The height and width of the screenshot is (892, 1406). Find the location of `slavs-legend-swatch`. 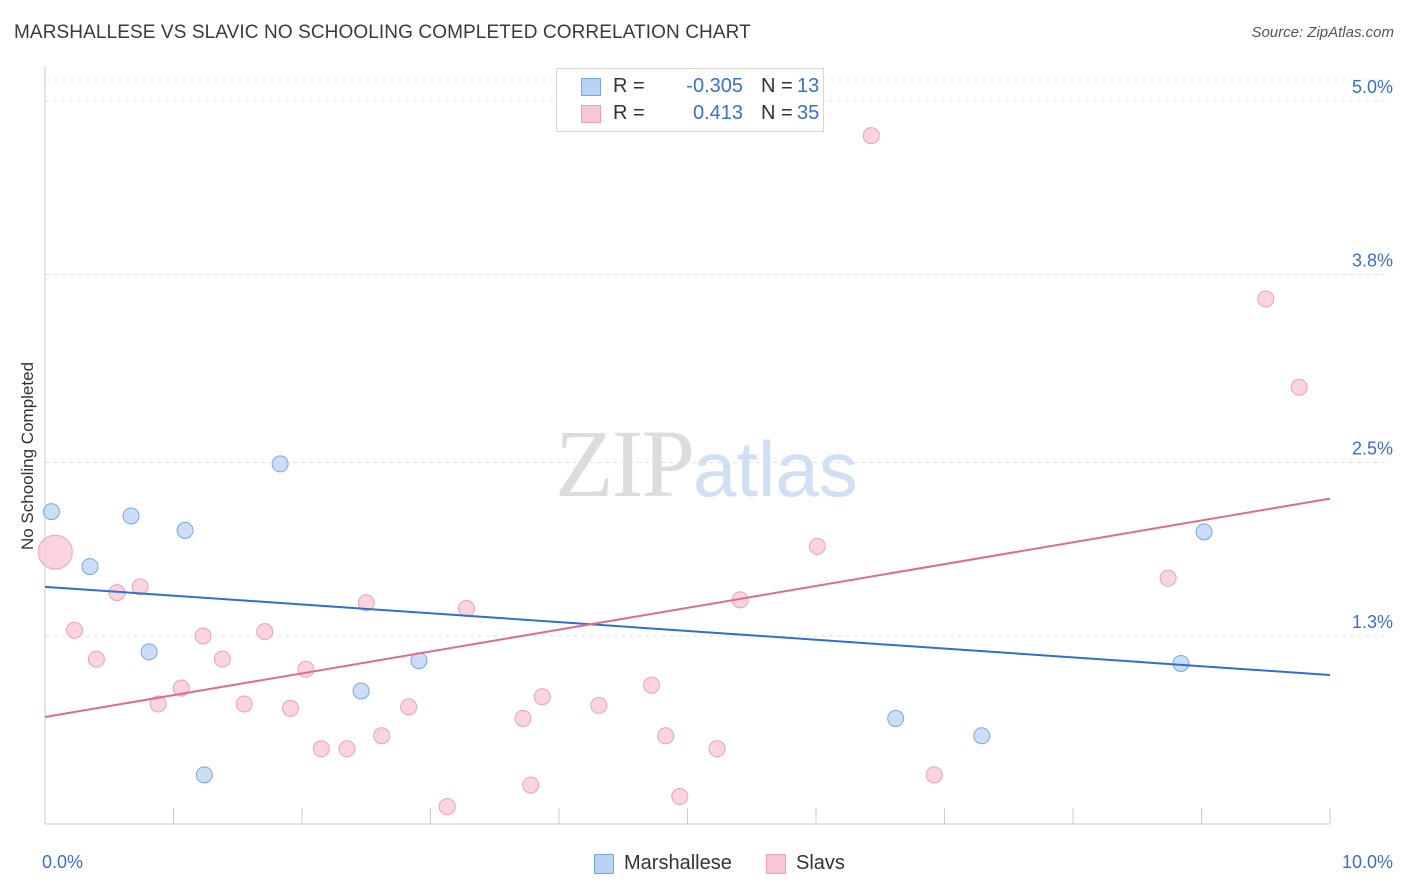

slavs-legend-swatch is located at coordinates (776, 864).